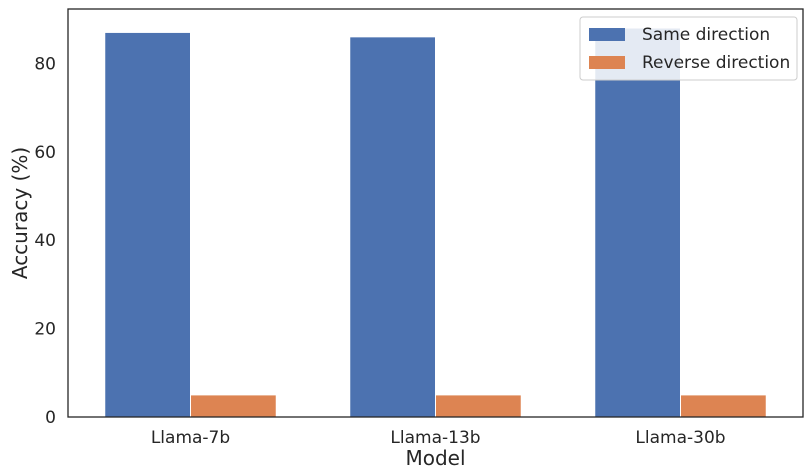 Image resolution: width=804 pixels, height=467 pixels. Describe the element at coordinates (45, 330) in the screenshot. I see `y-tick-label: 20` at that location.